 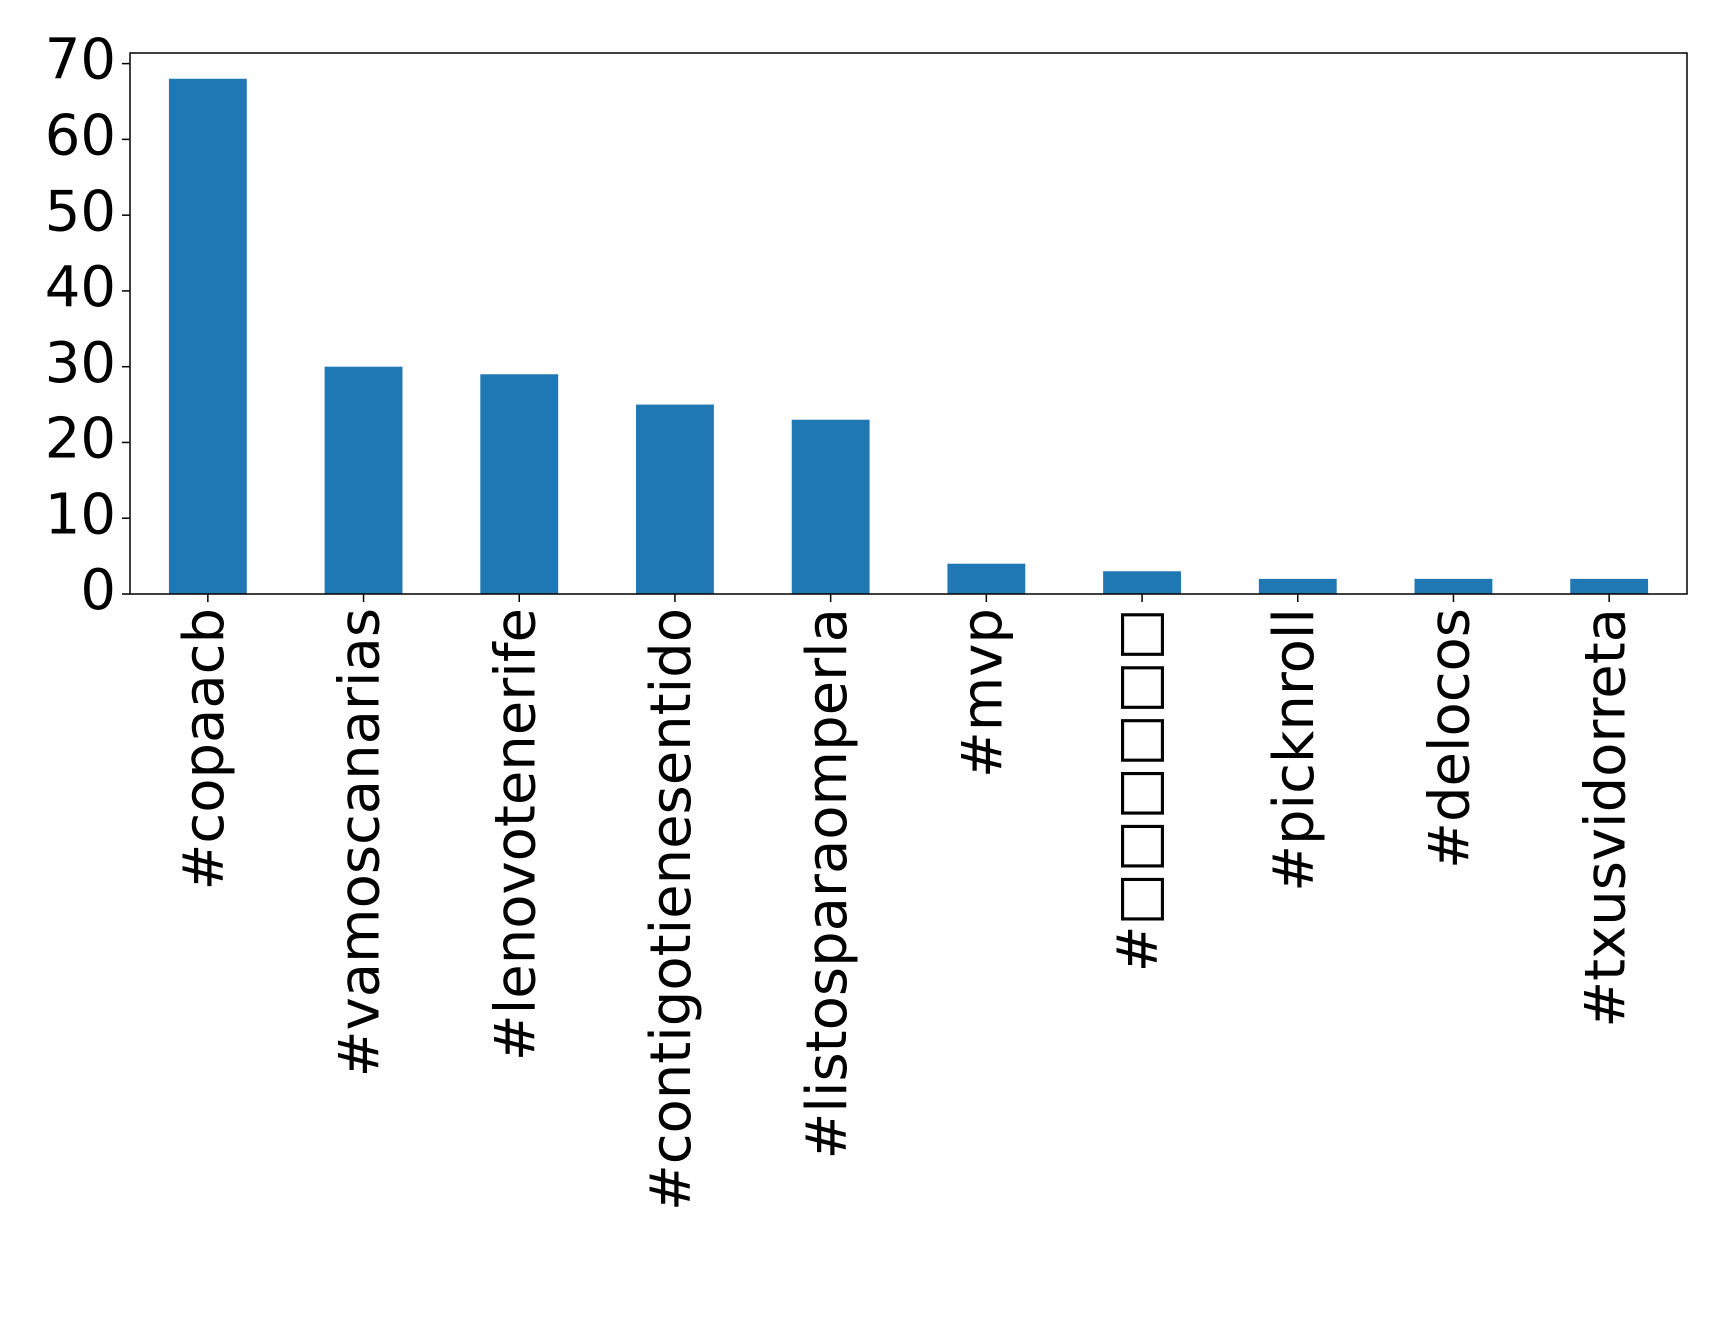 I want to click on y-tick-label: 20, so click(x=80, y=439).